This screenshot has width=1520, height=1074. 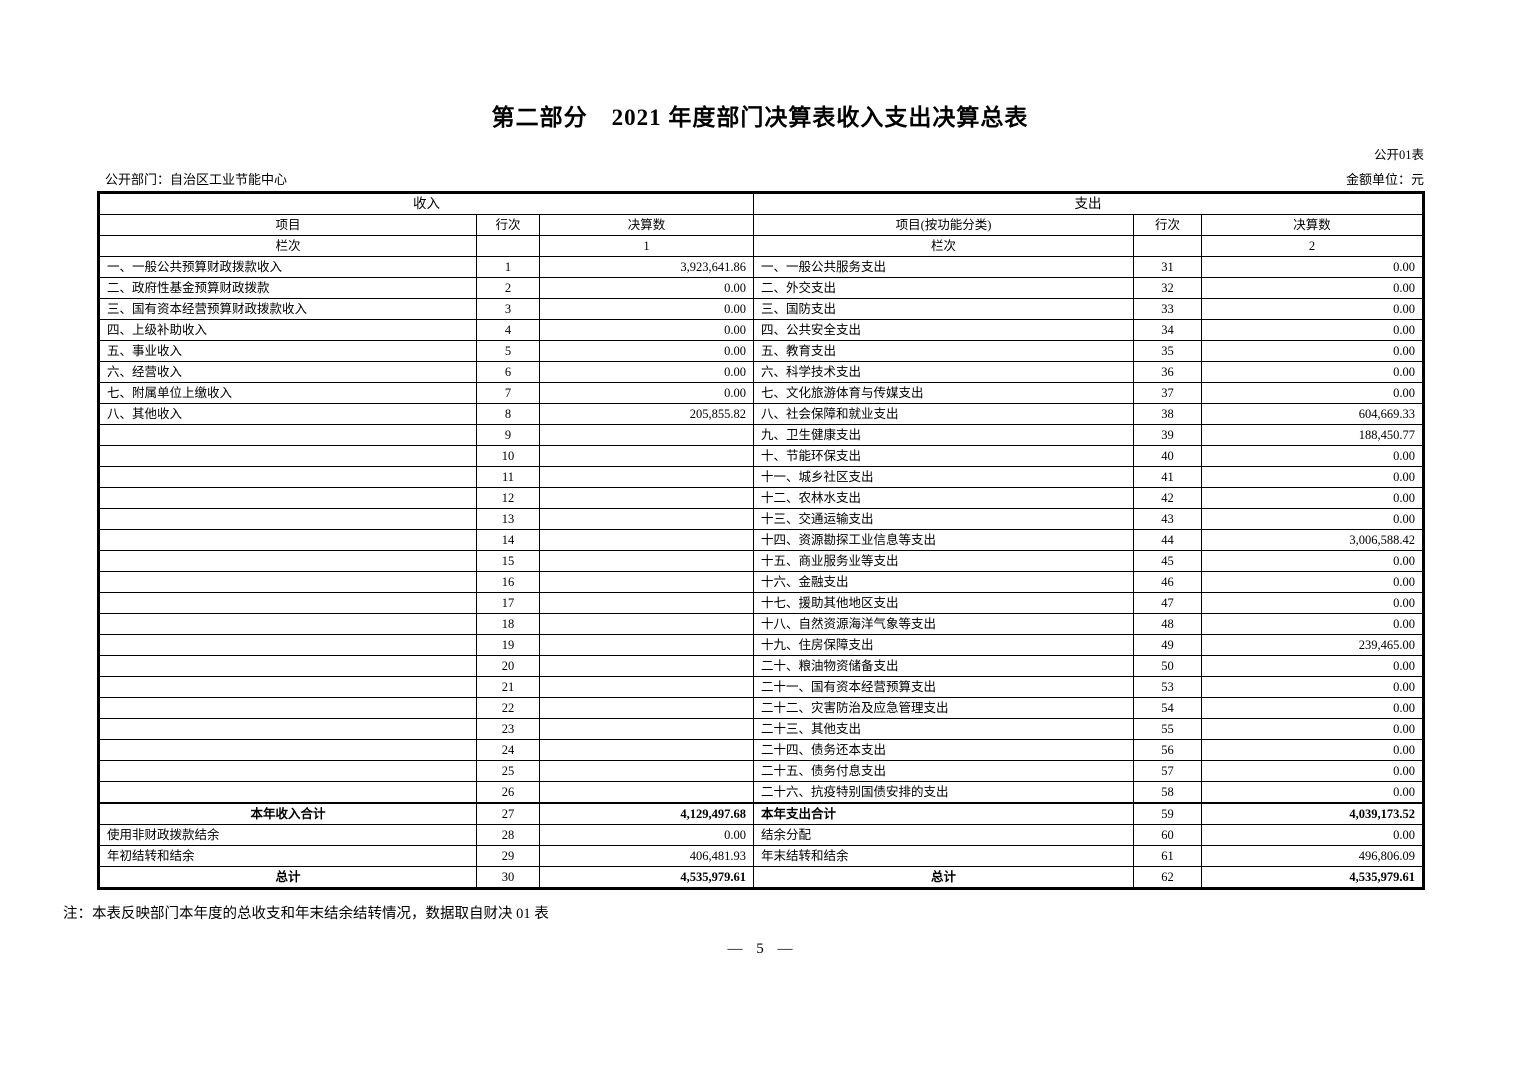 What do you see at coordinates (646, 835) in the screenshot?
I see `income-summary-amount: 0.00` at bounding box center [646, 835].